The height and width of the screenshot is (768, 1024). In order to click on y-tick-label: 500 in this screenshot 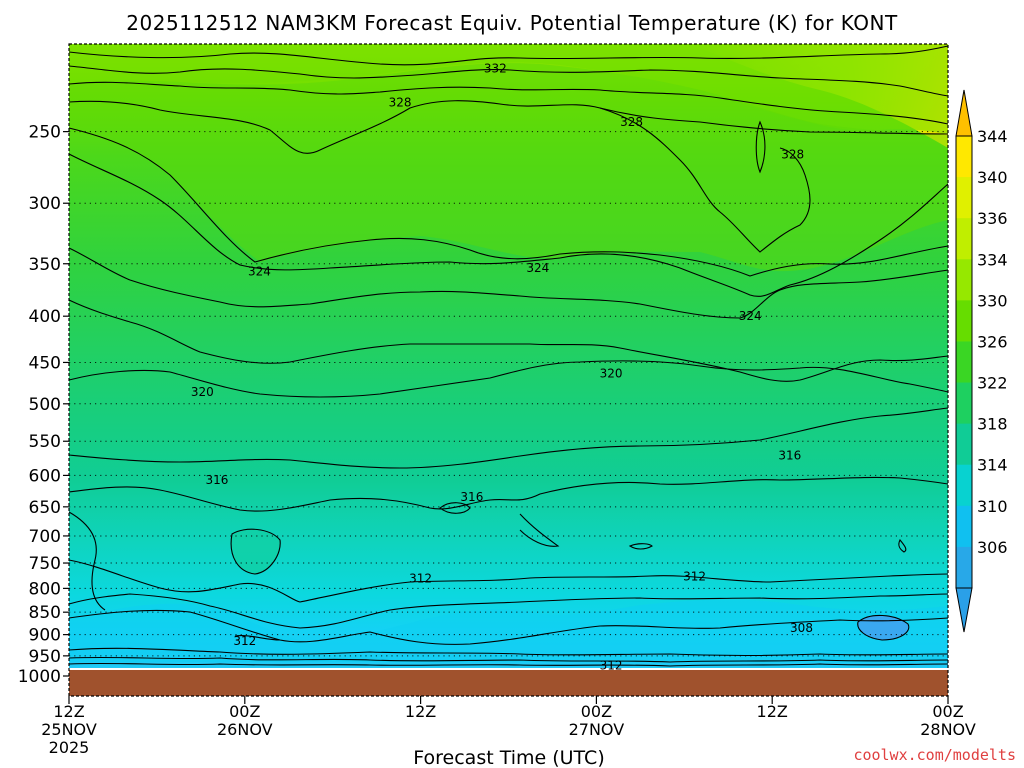, I will do `click(45, 405)`.